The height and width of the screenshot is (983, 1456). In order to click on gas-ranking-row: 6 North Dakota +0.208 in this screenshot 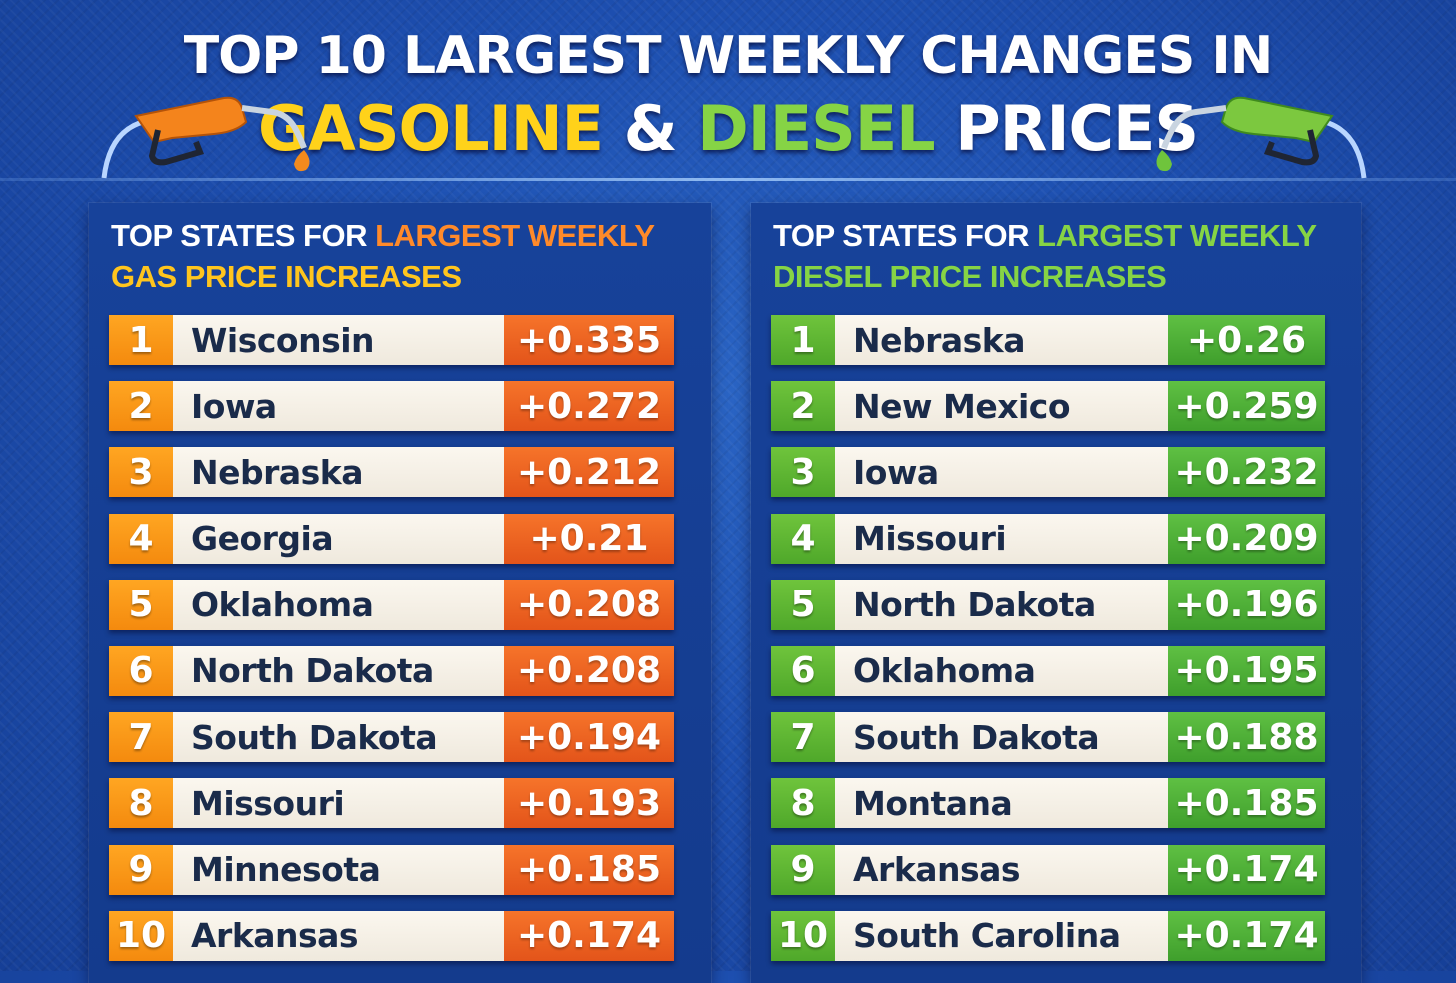, I will do `click(391, 670)`.